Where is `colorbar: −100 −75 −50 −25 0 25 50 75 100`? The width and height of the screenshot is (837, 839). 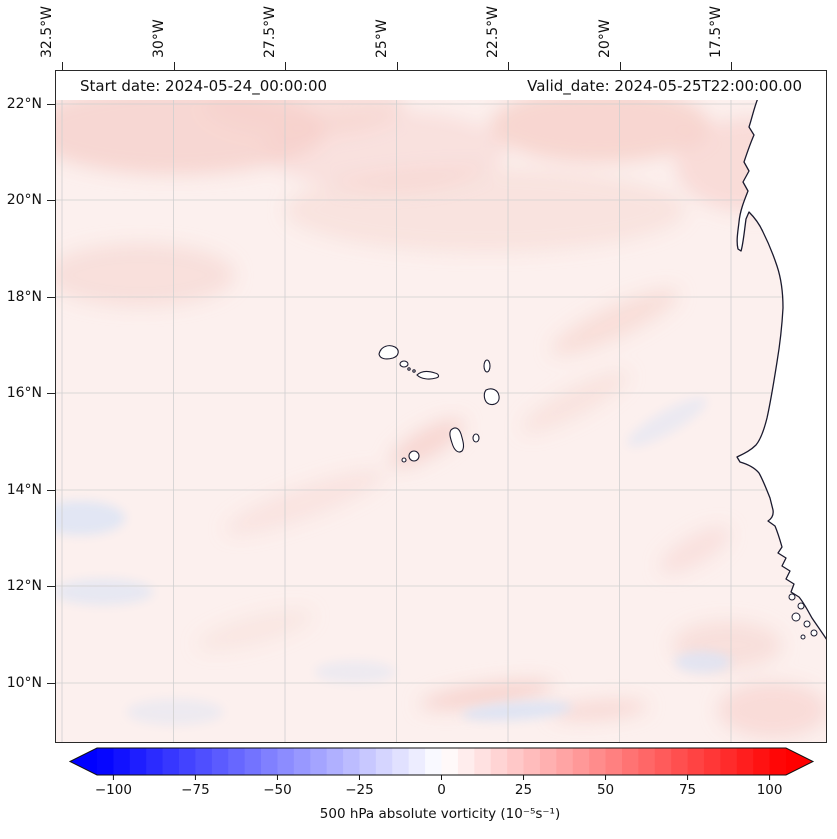
colorbar: −100 −75 −50 −25 0 25 50 75 100 is located at coordinates (441, 772).